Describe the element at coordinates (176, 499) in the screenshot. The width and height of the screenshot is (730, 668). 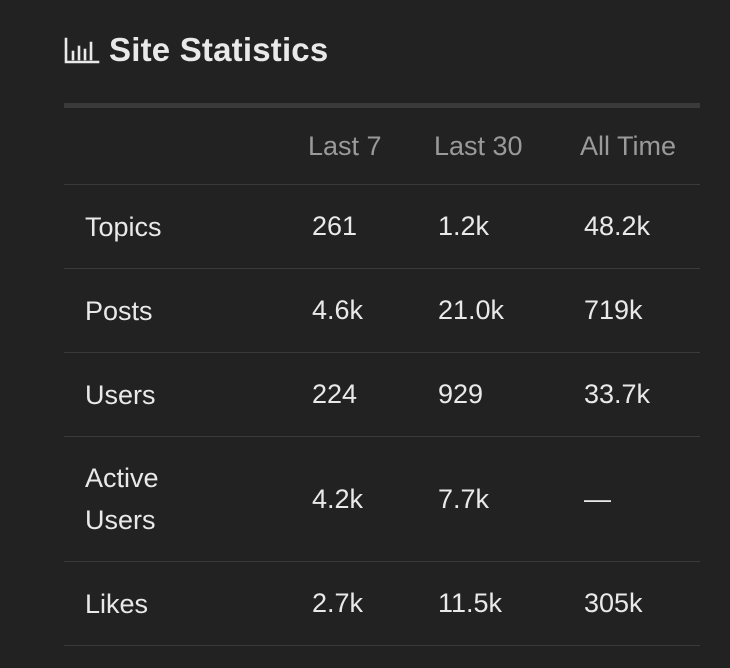
I see `row-label: Active Users` at that location.